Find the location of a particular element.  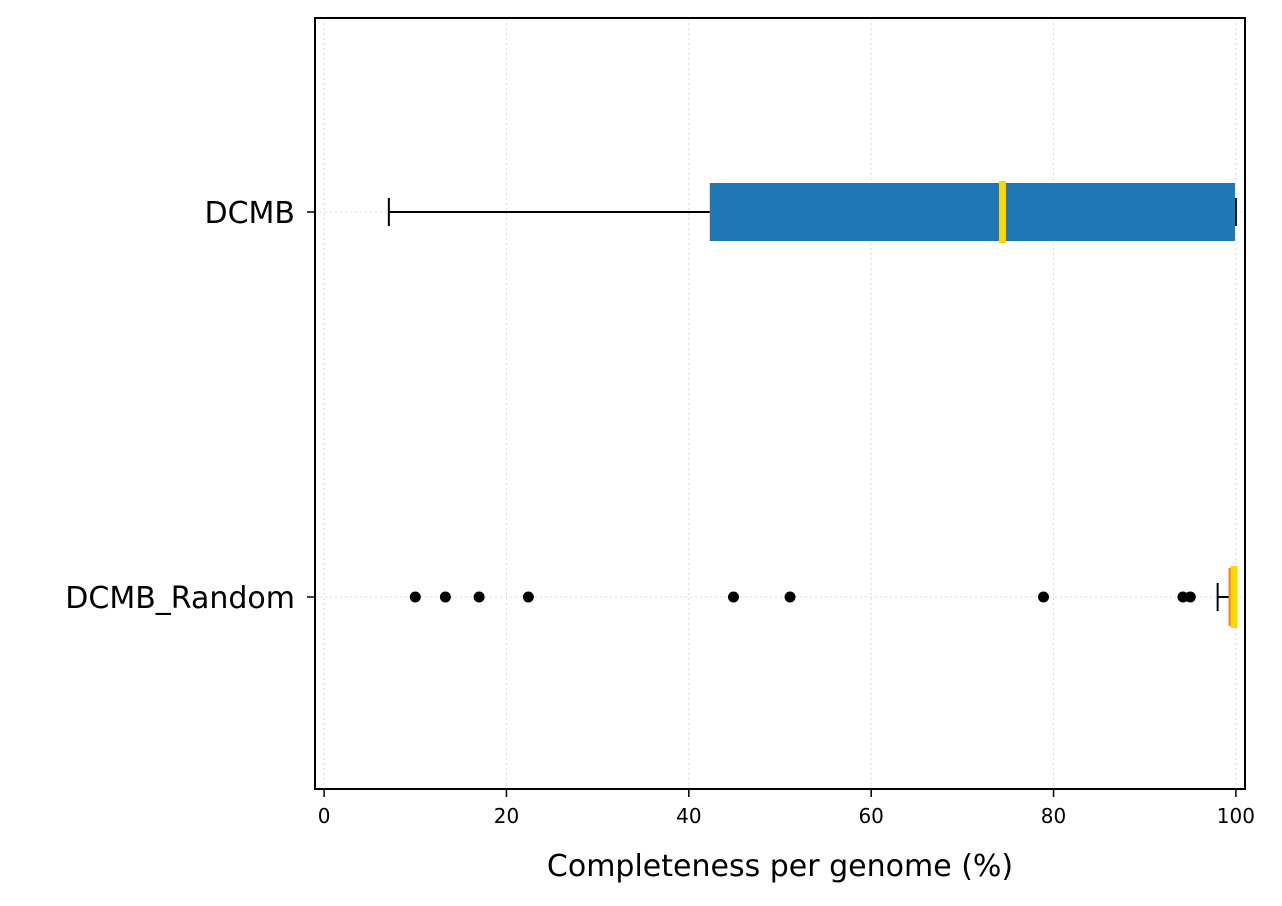

box-DCMB is located at coordinates (812, 212).